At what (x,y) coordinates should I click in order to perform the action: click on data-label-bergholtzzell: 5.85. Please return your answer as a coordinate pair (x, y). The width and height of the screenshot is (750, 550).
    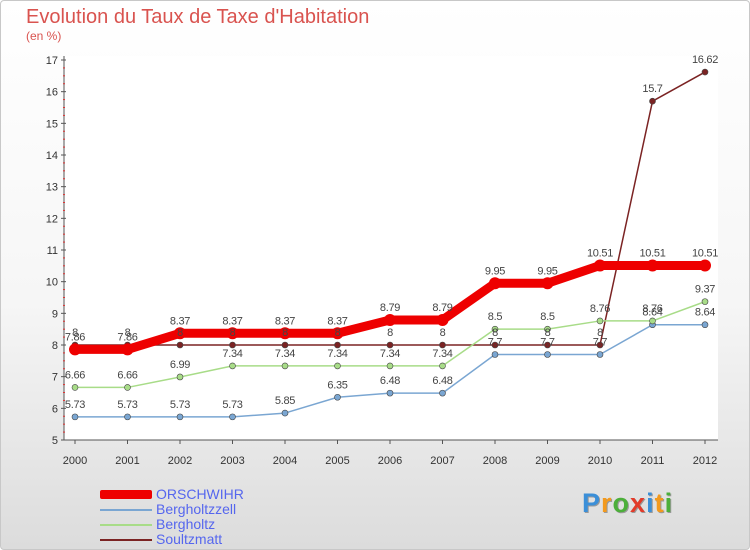
    Looking at the image, I should click on (285, 401).